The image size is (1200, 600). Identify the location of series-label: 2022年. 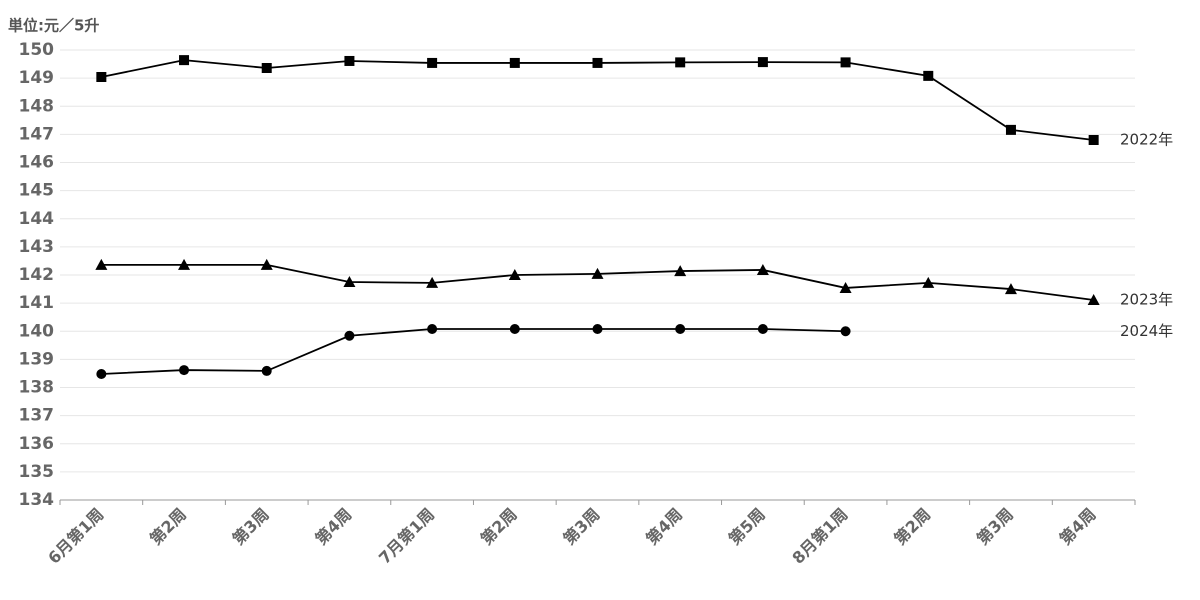
(1146, 140).